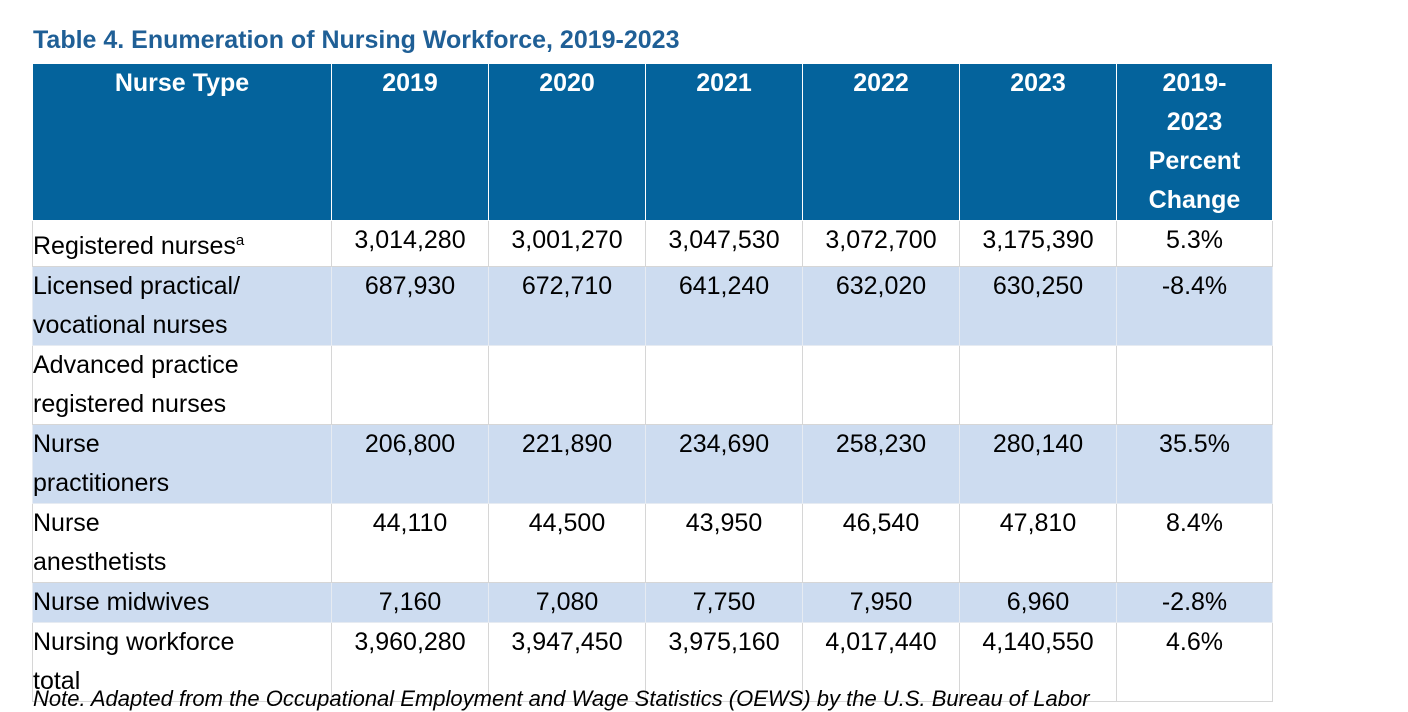  I want to click on cell-2021: 7,750, so click(724, 602).